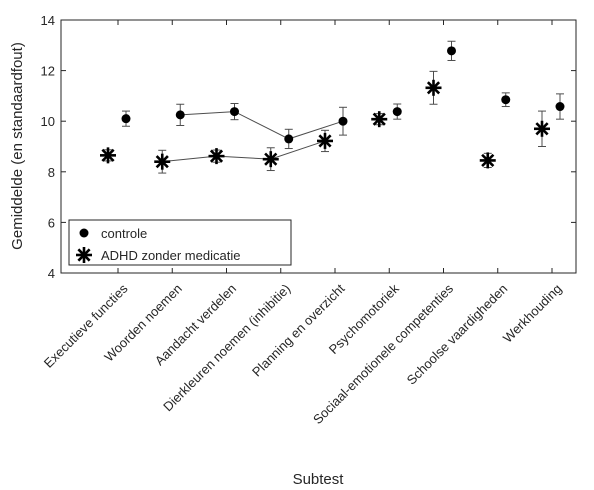 This screenshot has height=490, width=594. What do you see at coordinates (48, 20) in the screenshot?
I see `y-tick-label: 14` at bounding box center [48, 20].